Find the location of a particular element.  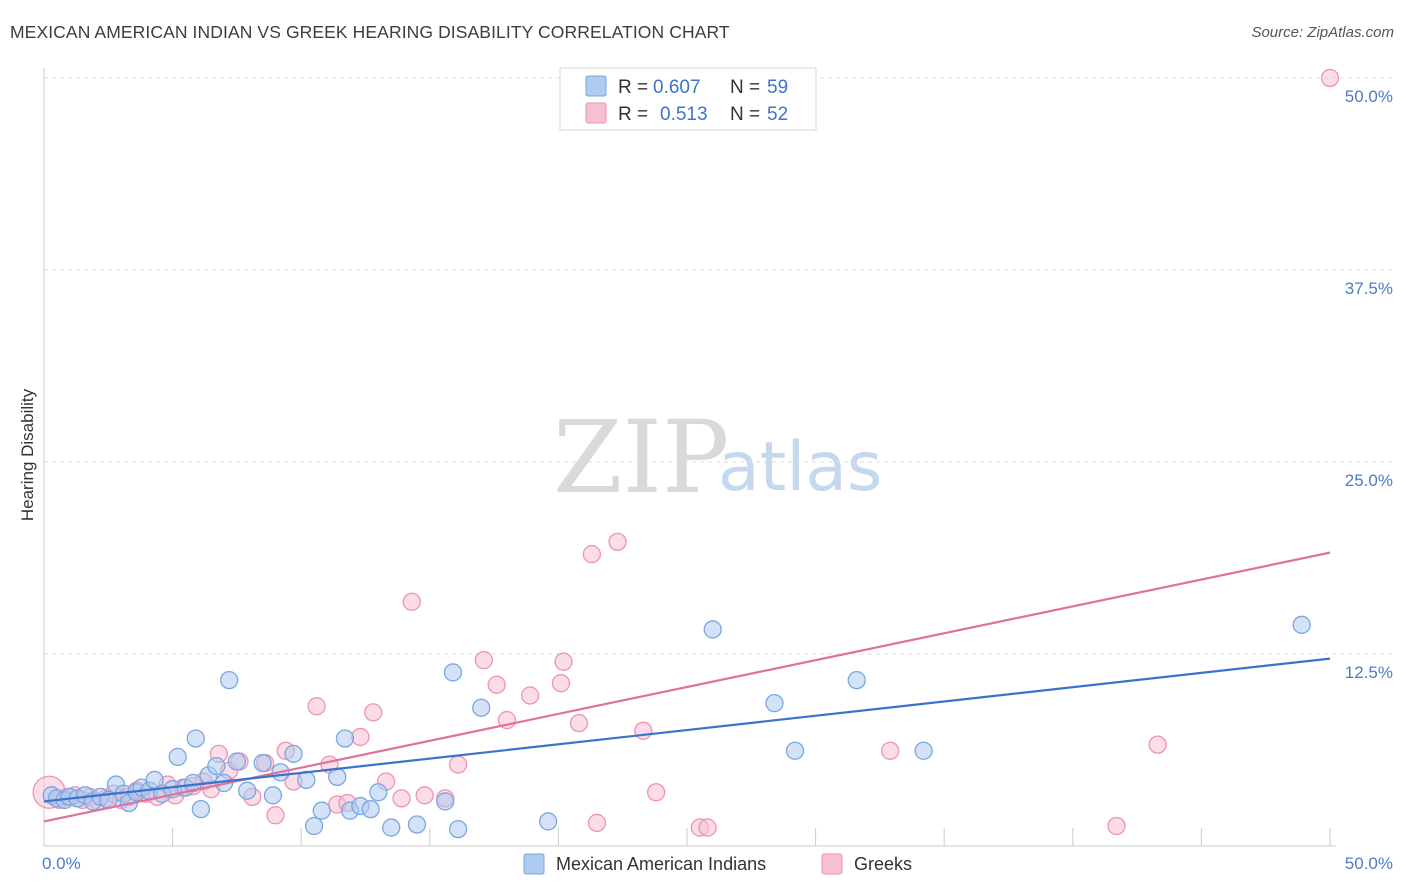

legend-r-value-blue: 0.607 is located at coordinates (677, 87).